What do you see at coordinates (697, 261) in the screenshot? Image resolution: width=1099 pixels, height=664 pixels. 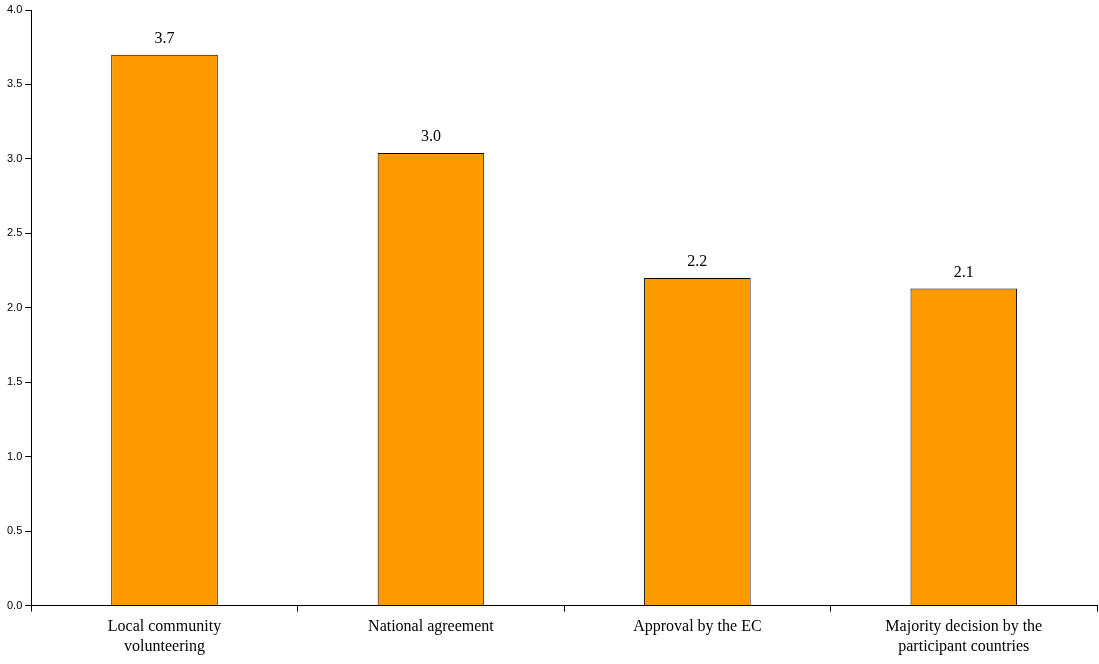 I see `data-label: 2.2` at bounding box center [697, 261].